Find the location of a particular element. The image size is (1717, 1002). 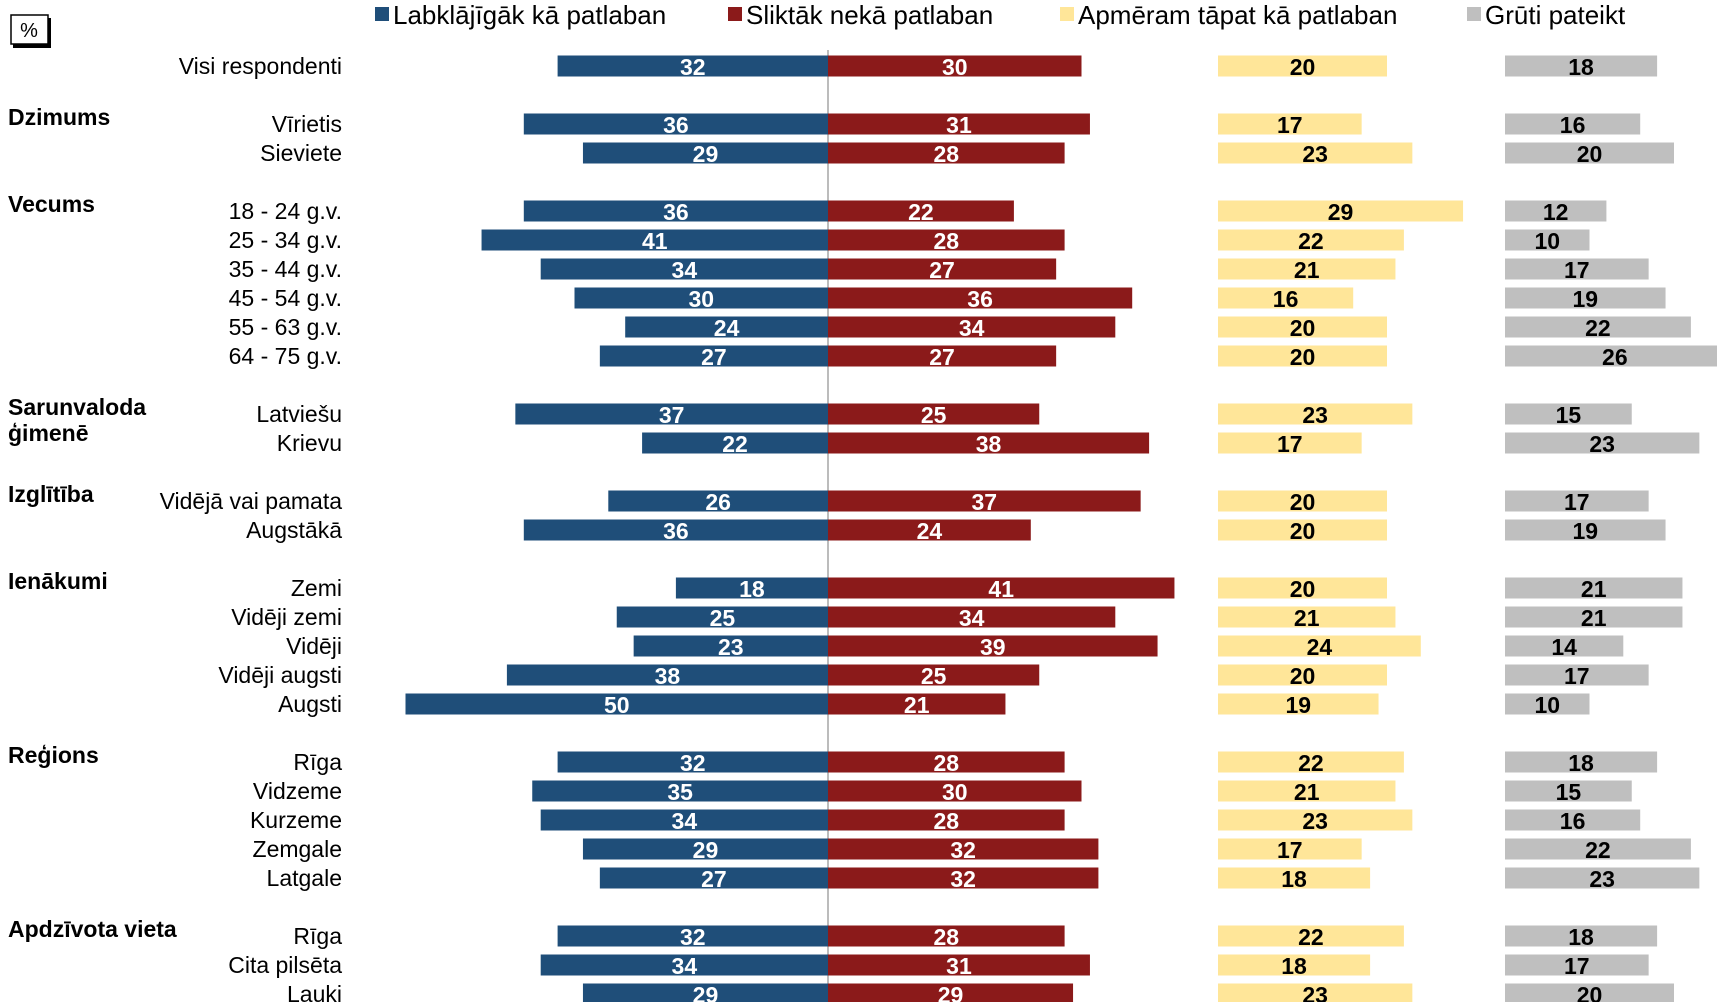

data-label: 18 is located at coordinates (1581, 763).